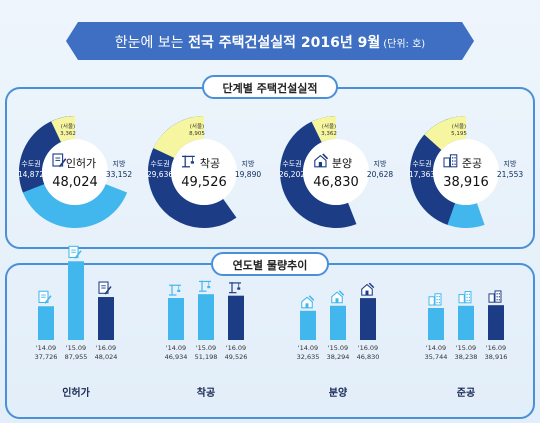 The width and height of the screenshot is (540, 423). I want to click on banner-shape, so click(270, 41).